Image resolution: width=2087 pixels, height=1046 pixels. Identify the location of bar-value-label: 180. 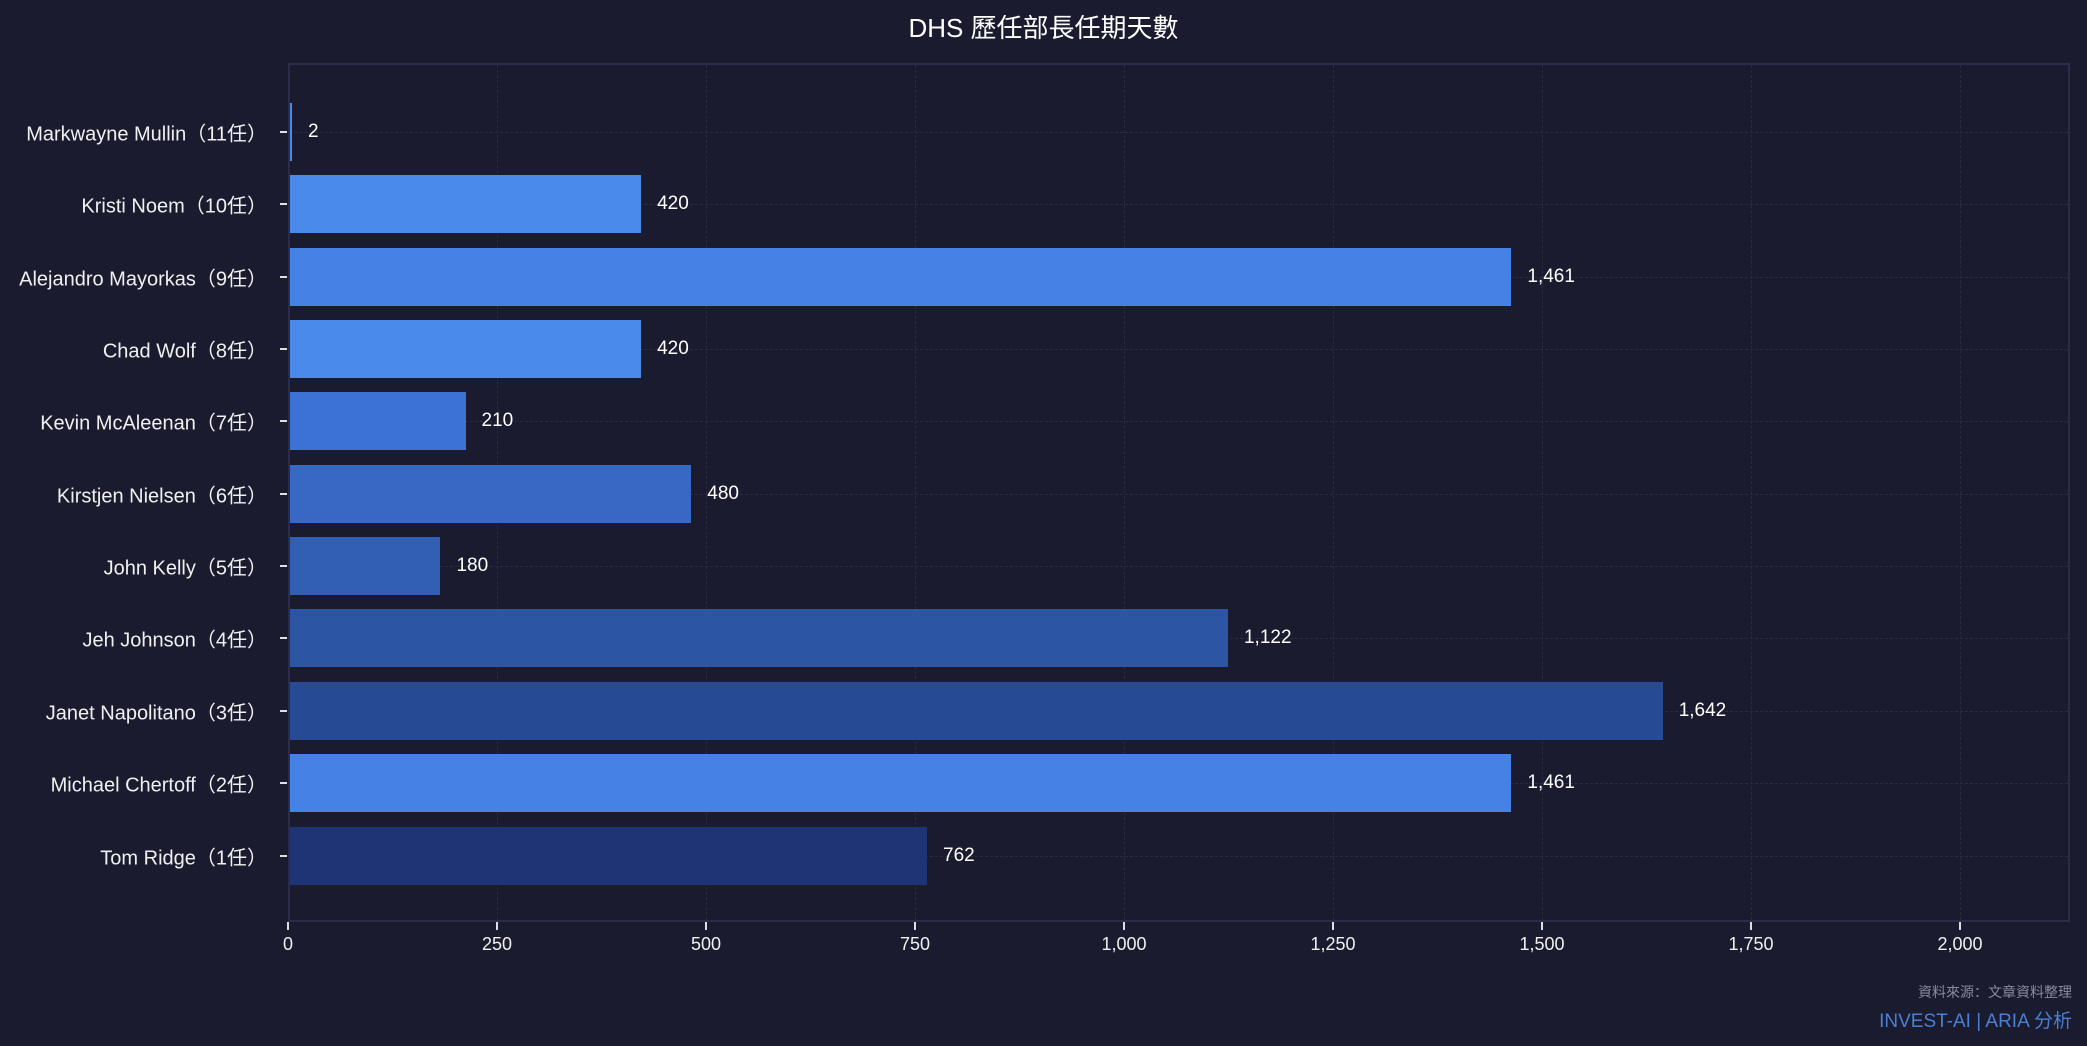
(472, 566).